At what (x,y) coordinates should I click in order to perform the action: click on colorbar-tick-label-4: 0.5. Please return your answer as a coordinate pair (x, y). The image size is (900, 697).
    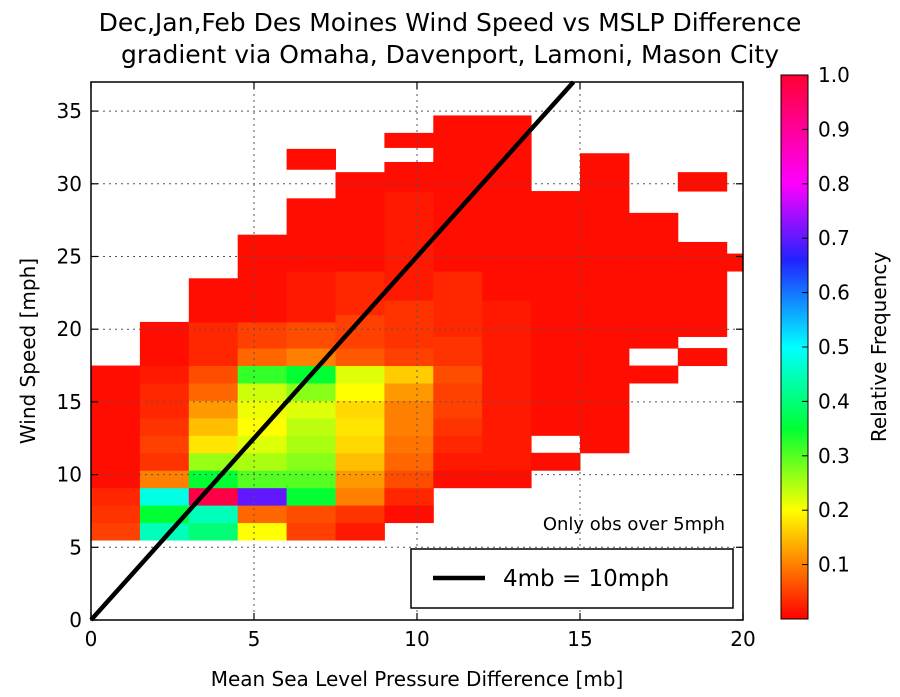
    Looking at the image, I should click on (834, 347).